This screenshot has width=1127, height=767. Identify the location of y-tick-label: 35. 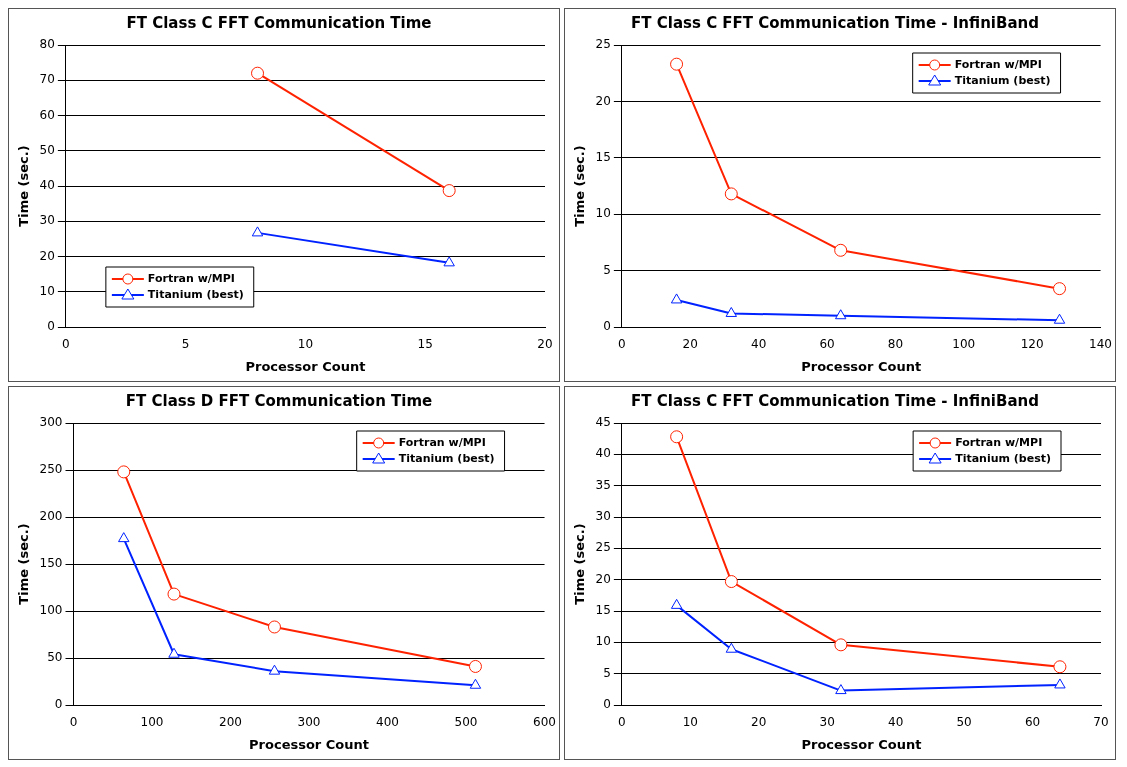
(603, 484).